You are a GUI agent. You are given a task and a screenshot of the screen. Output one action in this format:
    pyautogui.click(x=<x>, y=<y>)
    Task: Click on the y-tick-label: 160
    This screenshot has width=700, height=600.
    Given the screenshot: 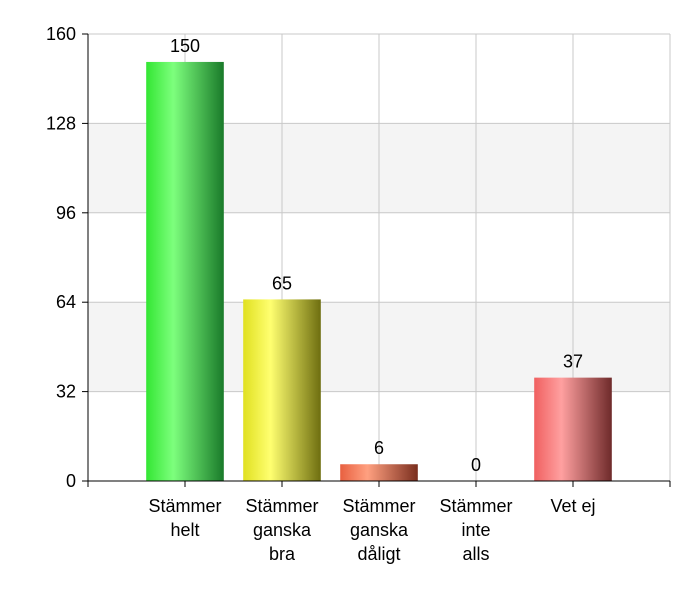 What is the action you would take?
    pyautogui.click(x=61, y=34)
    